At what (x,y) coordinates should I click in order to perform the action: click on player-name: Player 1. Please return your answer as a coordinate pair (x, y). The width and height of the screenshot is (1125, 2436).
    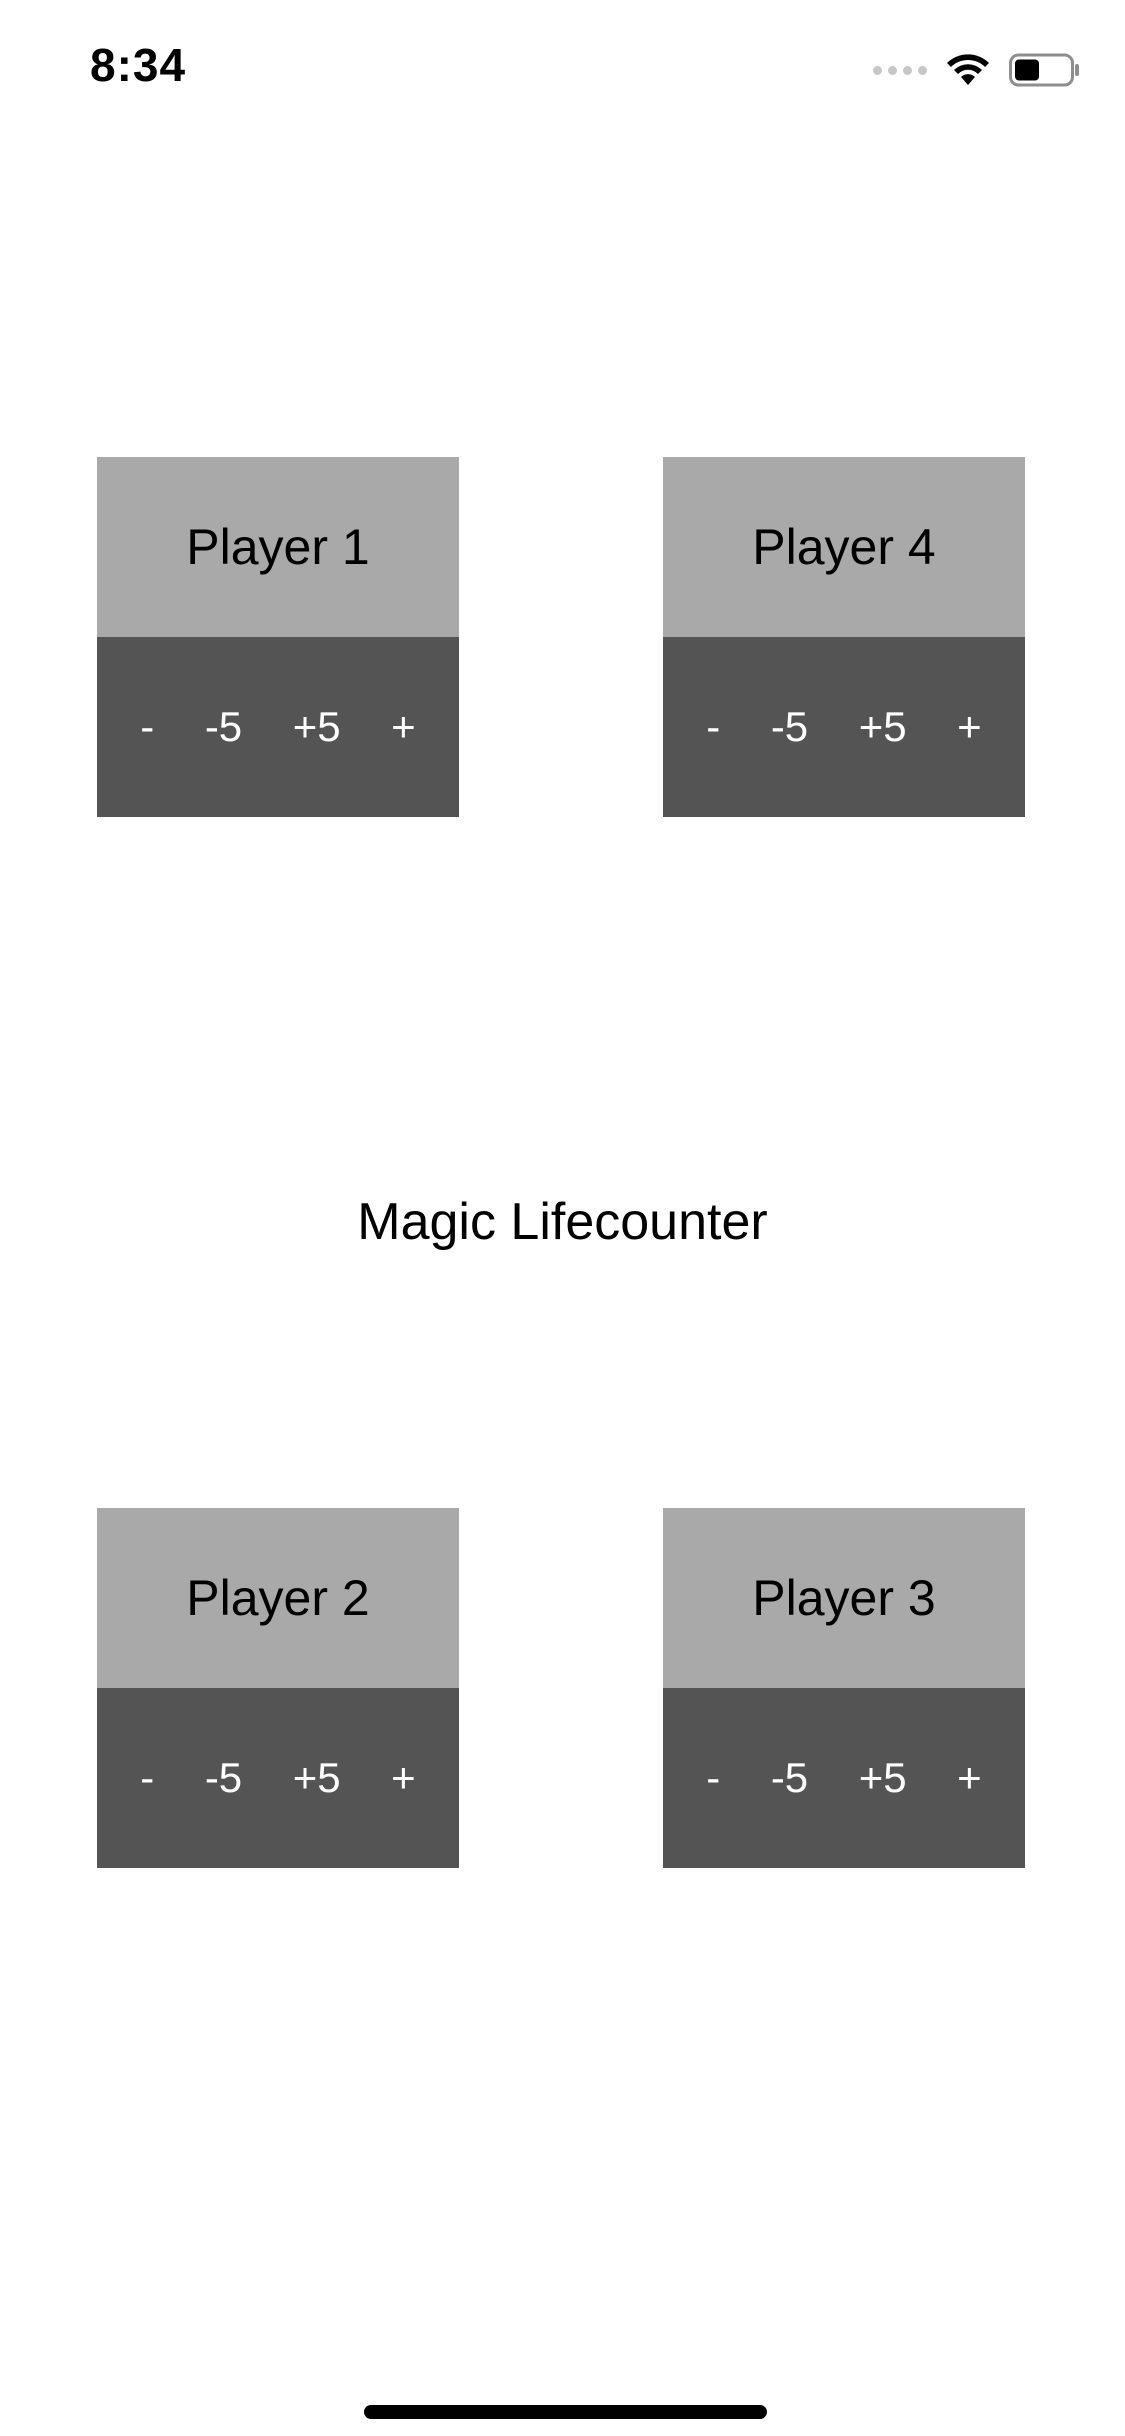
    Looking at the image, I should click on (278, 547).